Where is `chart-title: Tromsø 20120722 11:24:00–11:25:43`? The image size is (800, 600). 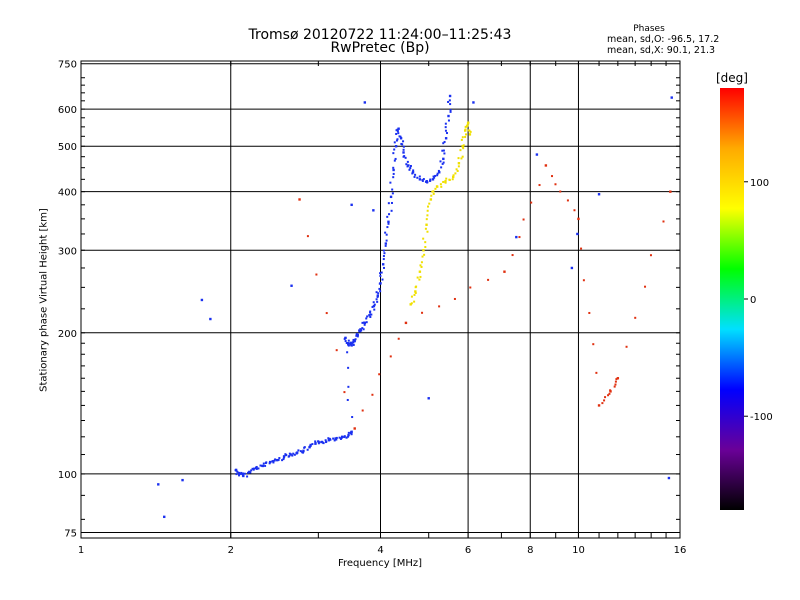 chart-title: Tromsø 20120722 11:24:00–11:25:43 is located at coordinates (380, 35).